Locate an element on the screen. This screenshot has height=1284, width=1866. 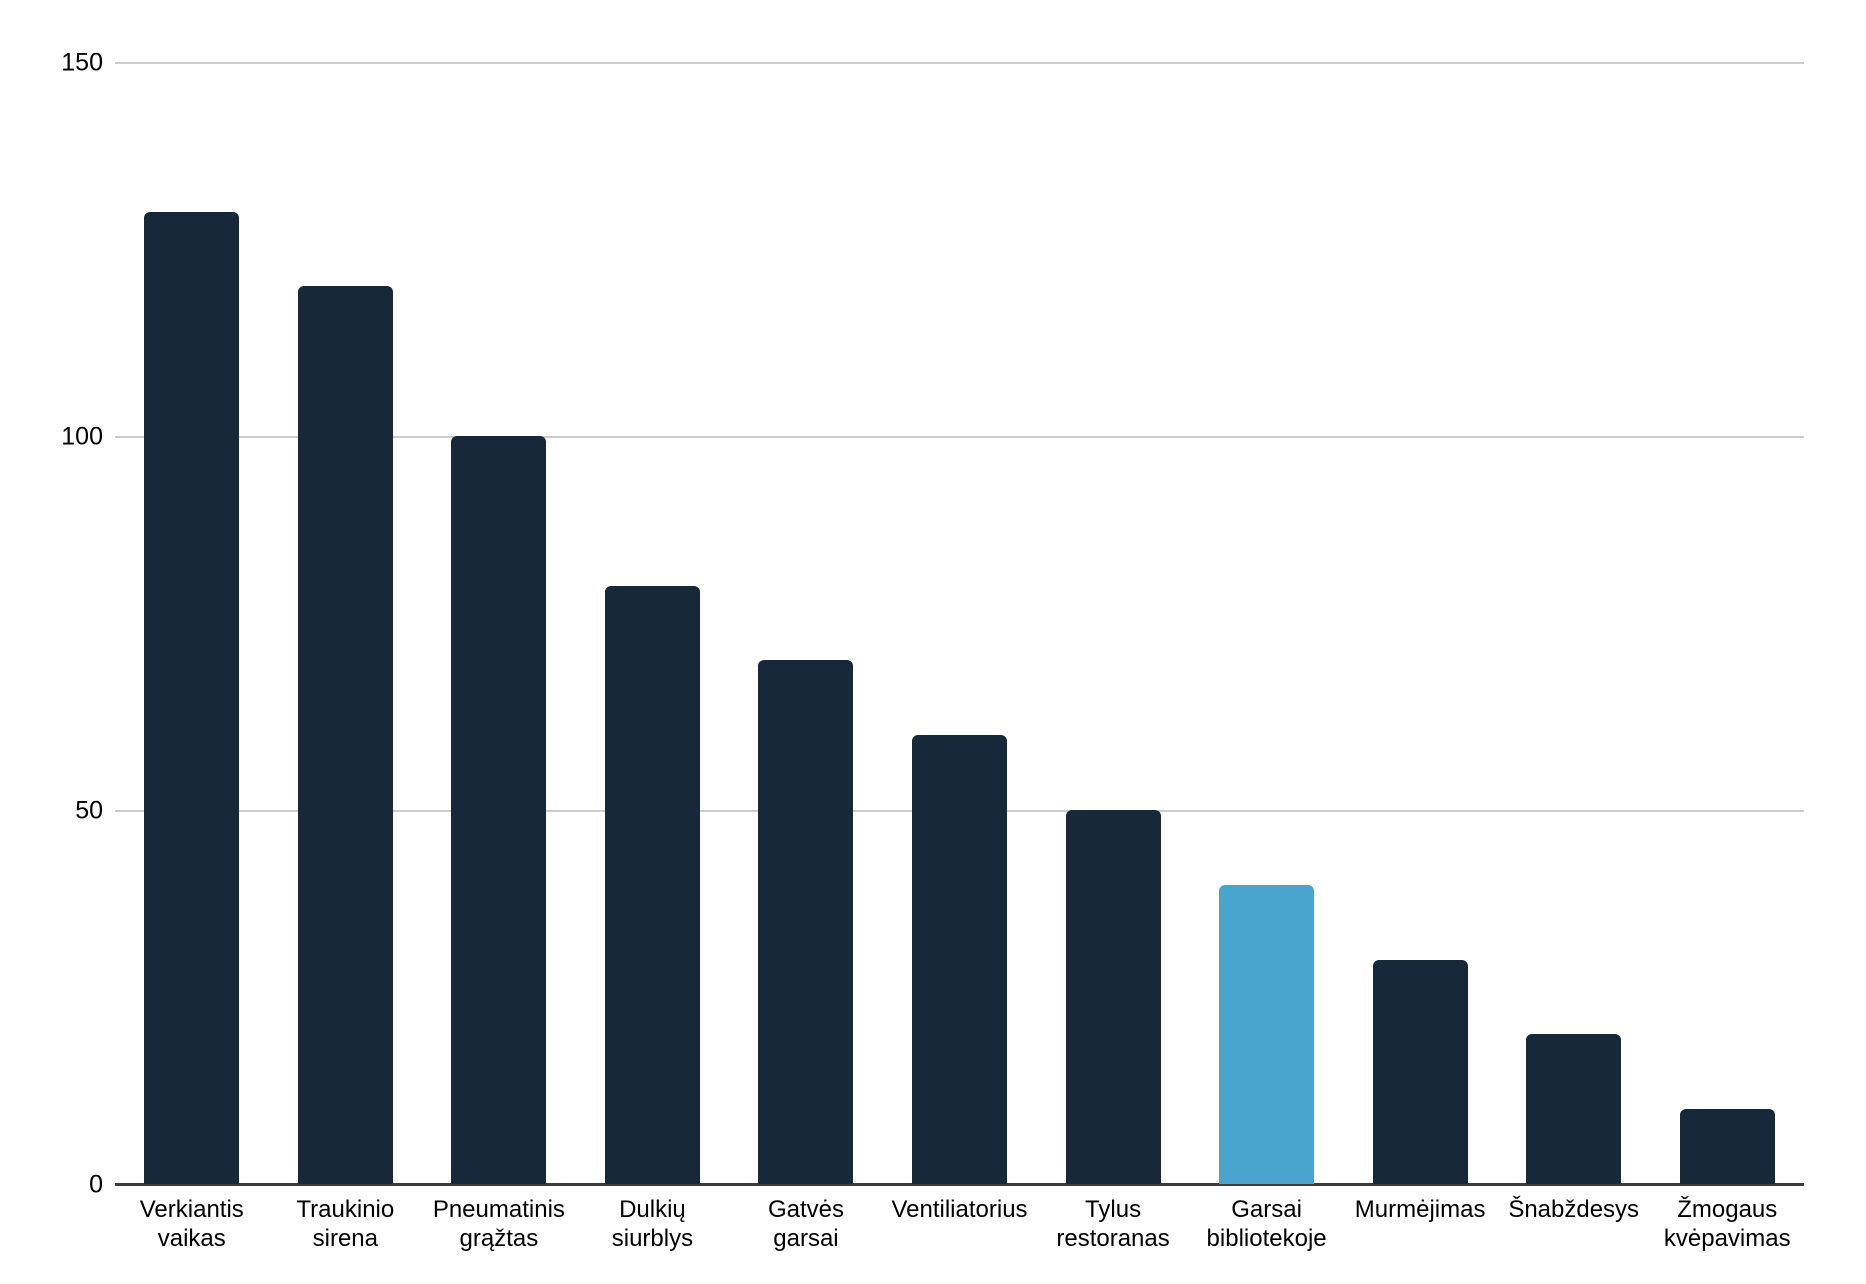
x-axis-label-traukinio-sirena: Traukinio sirena is located at coordinates (345, 1224).